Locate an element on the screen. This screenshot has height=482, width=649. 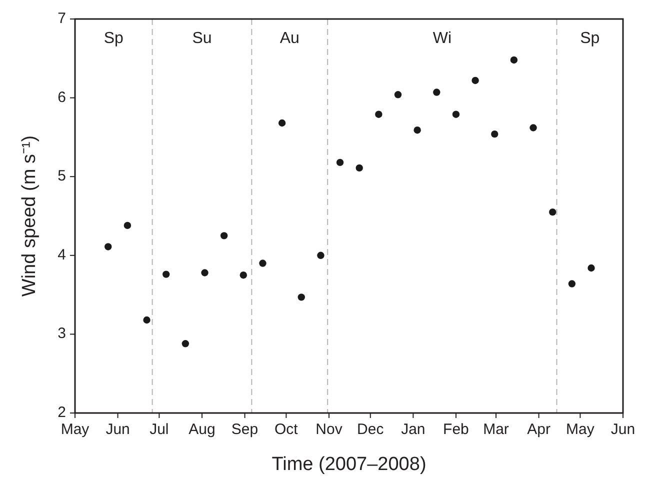
x-axis-title: Time (2007–2008) is located at coordinates (349, 464).